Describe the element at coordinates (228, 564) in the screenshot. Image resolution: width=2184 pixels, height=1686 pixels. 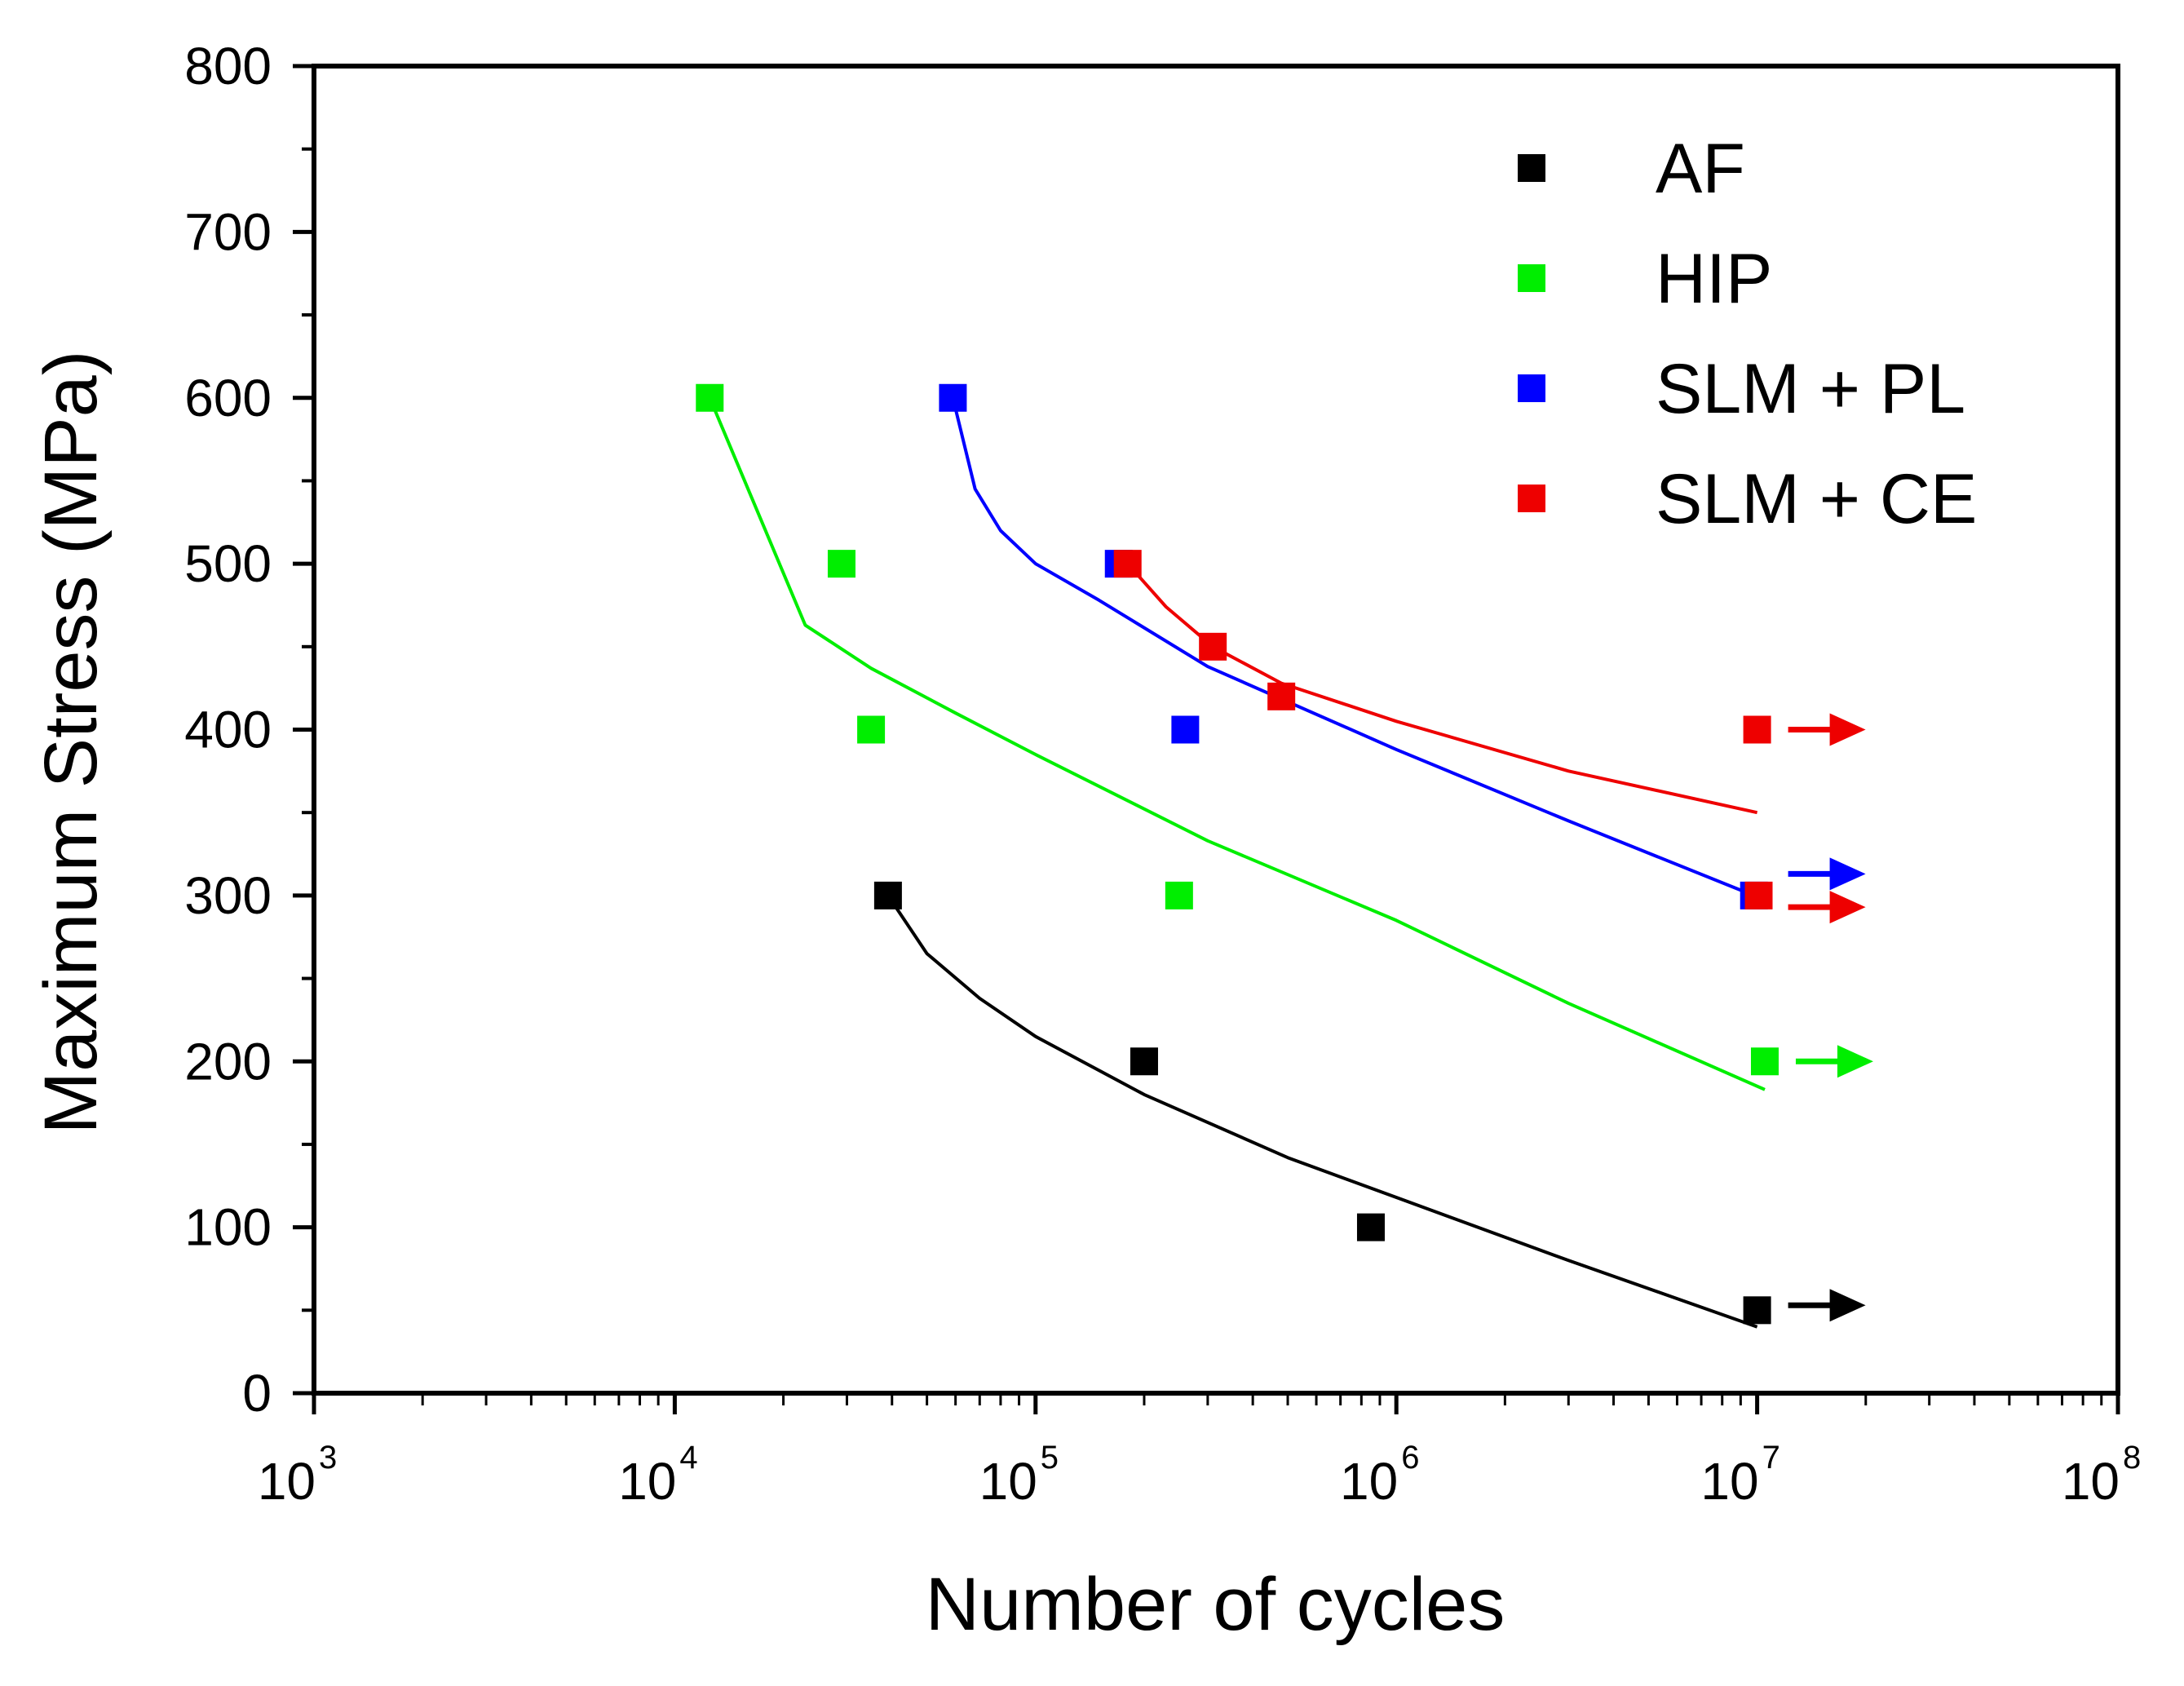
I see `y-tick-label: 500` at that location.